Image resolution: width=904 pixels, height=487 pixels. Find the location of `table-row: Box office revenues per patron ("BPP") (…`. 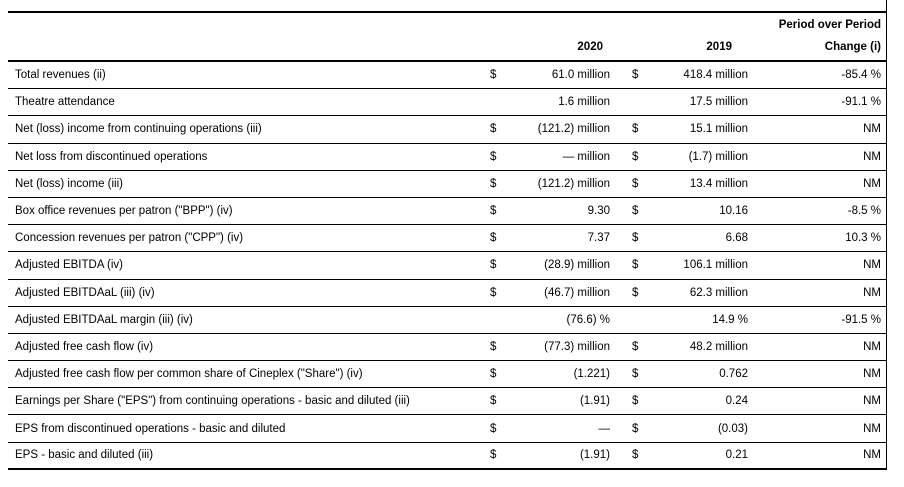

table-row: Box office revenues per patron ("BPP") (… is located at coordinates (447, 212).